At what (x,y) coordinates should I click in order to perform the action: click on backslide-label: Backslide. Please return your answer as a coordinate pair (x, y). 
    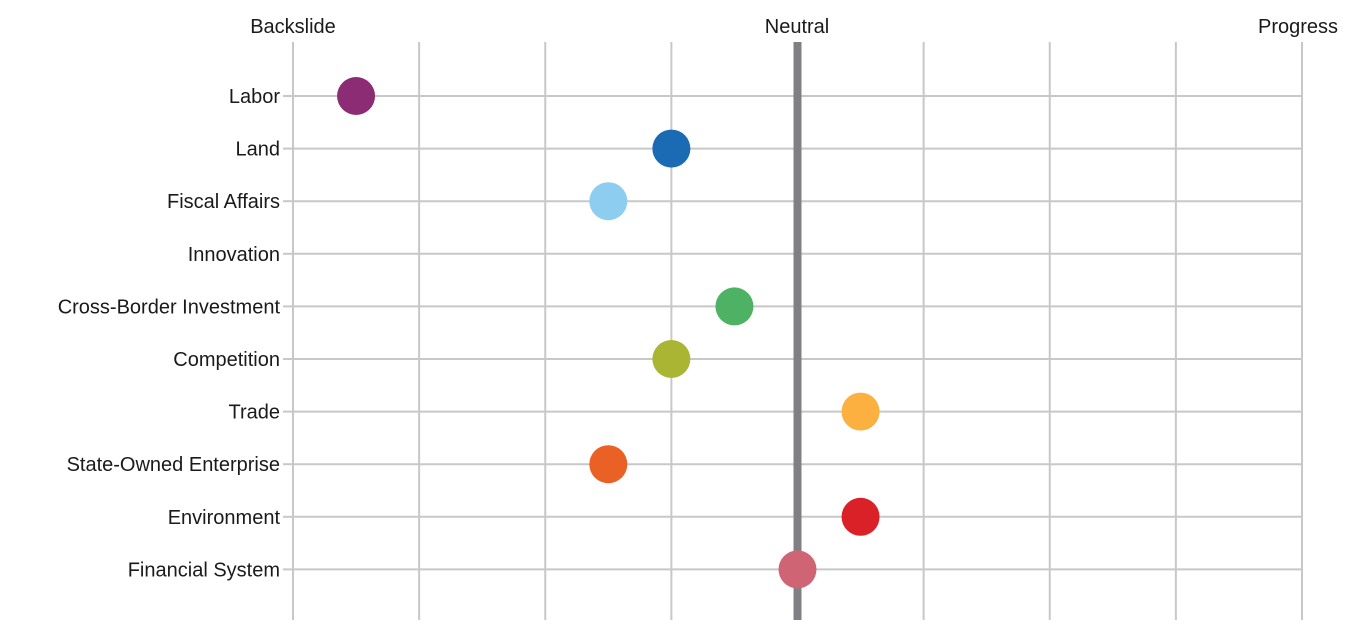
    Looking at the image, I should click on (293, 27).